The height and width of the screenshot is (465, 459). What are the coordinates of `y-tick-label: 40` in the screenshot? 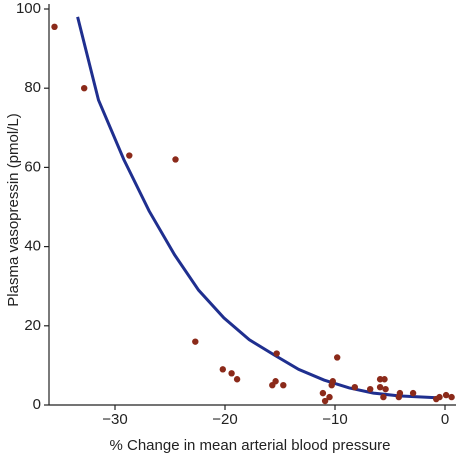 It's located at (32, 246).